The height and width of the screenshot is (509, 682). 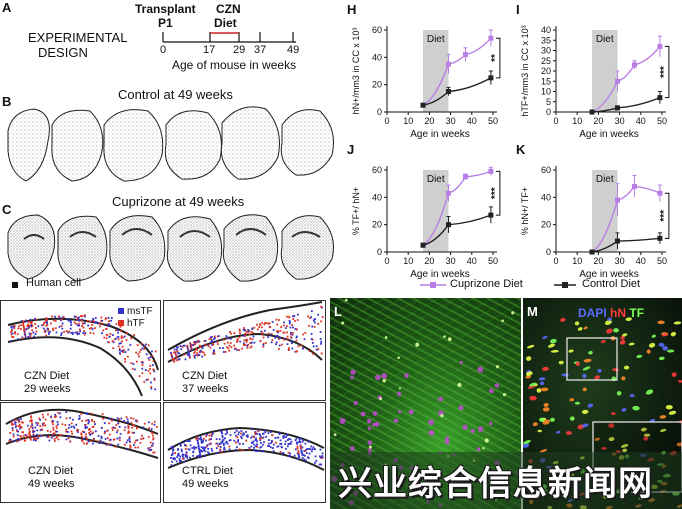 I want to click on x-tick-label: 30, so click(x=620, y=121).